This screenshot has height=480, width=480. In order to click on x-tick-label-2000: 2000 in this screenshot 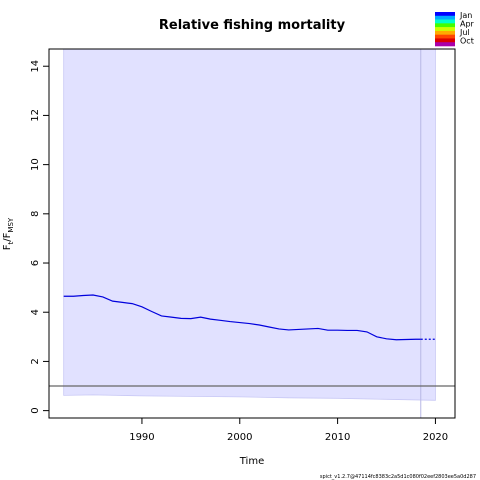, I will do `click(239, 437)`.